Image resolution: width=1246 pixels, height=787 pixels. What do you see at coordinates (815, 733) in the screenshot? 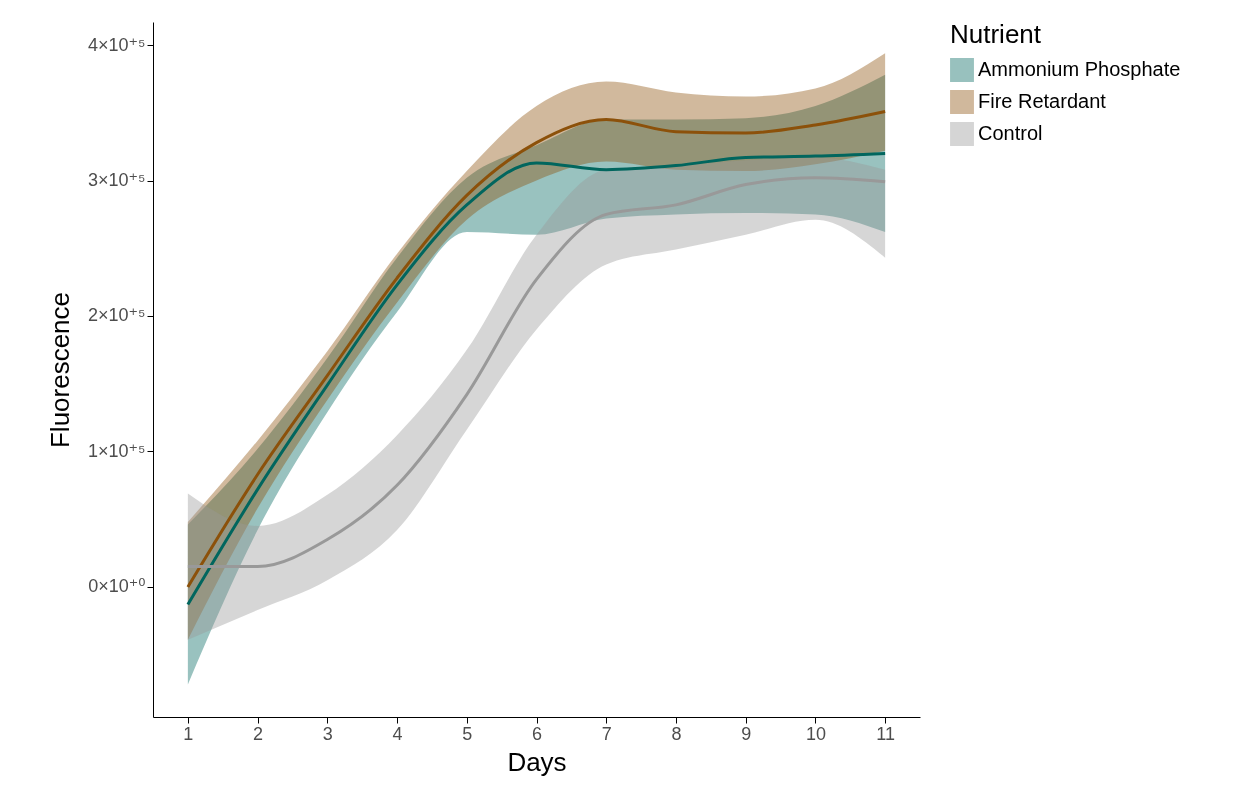
I see `x-tick-label: 10` at bounding box center [815, 733].